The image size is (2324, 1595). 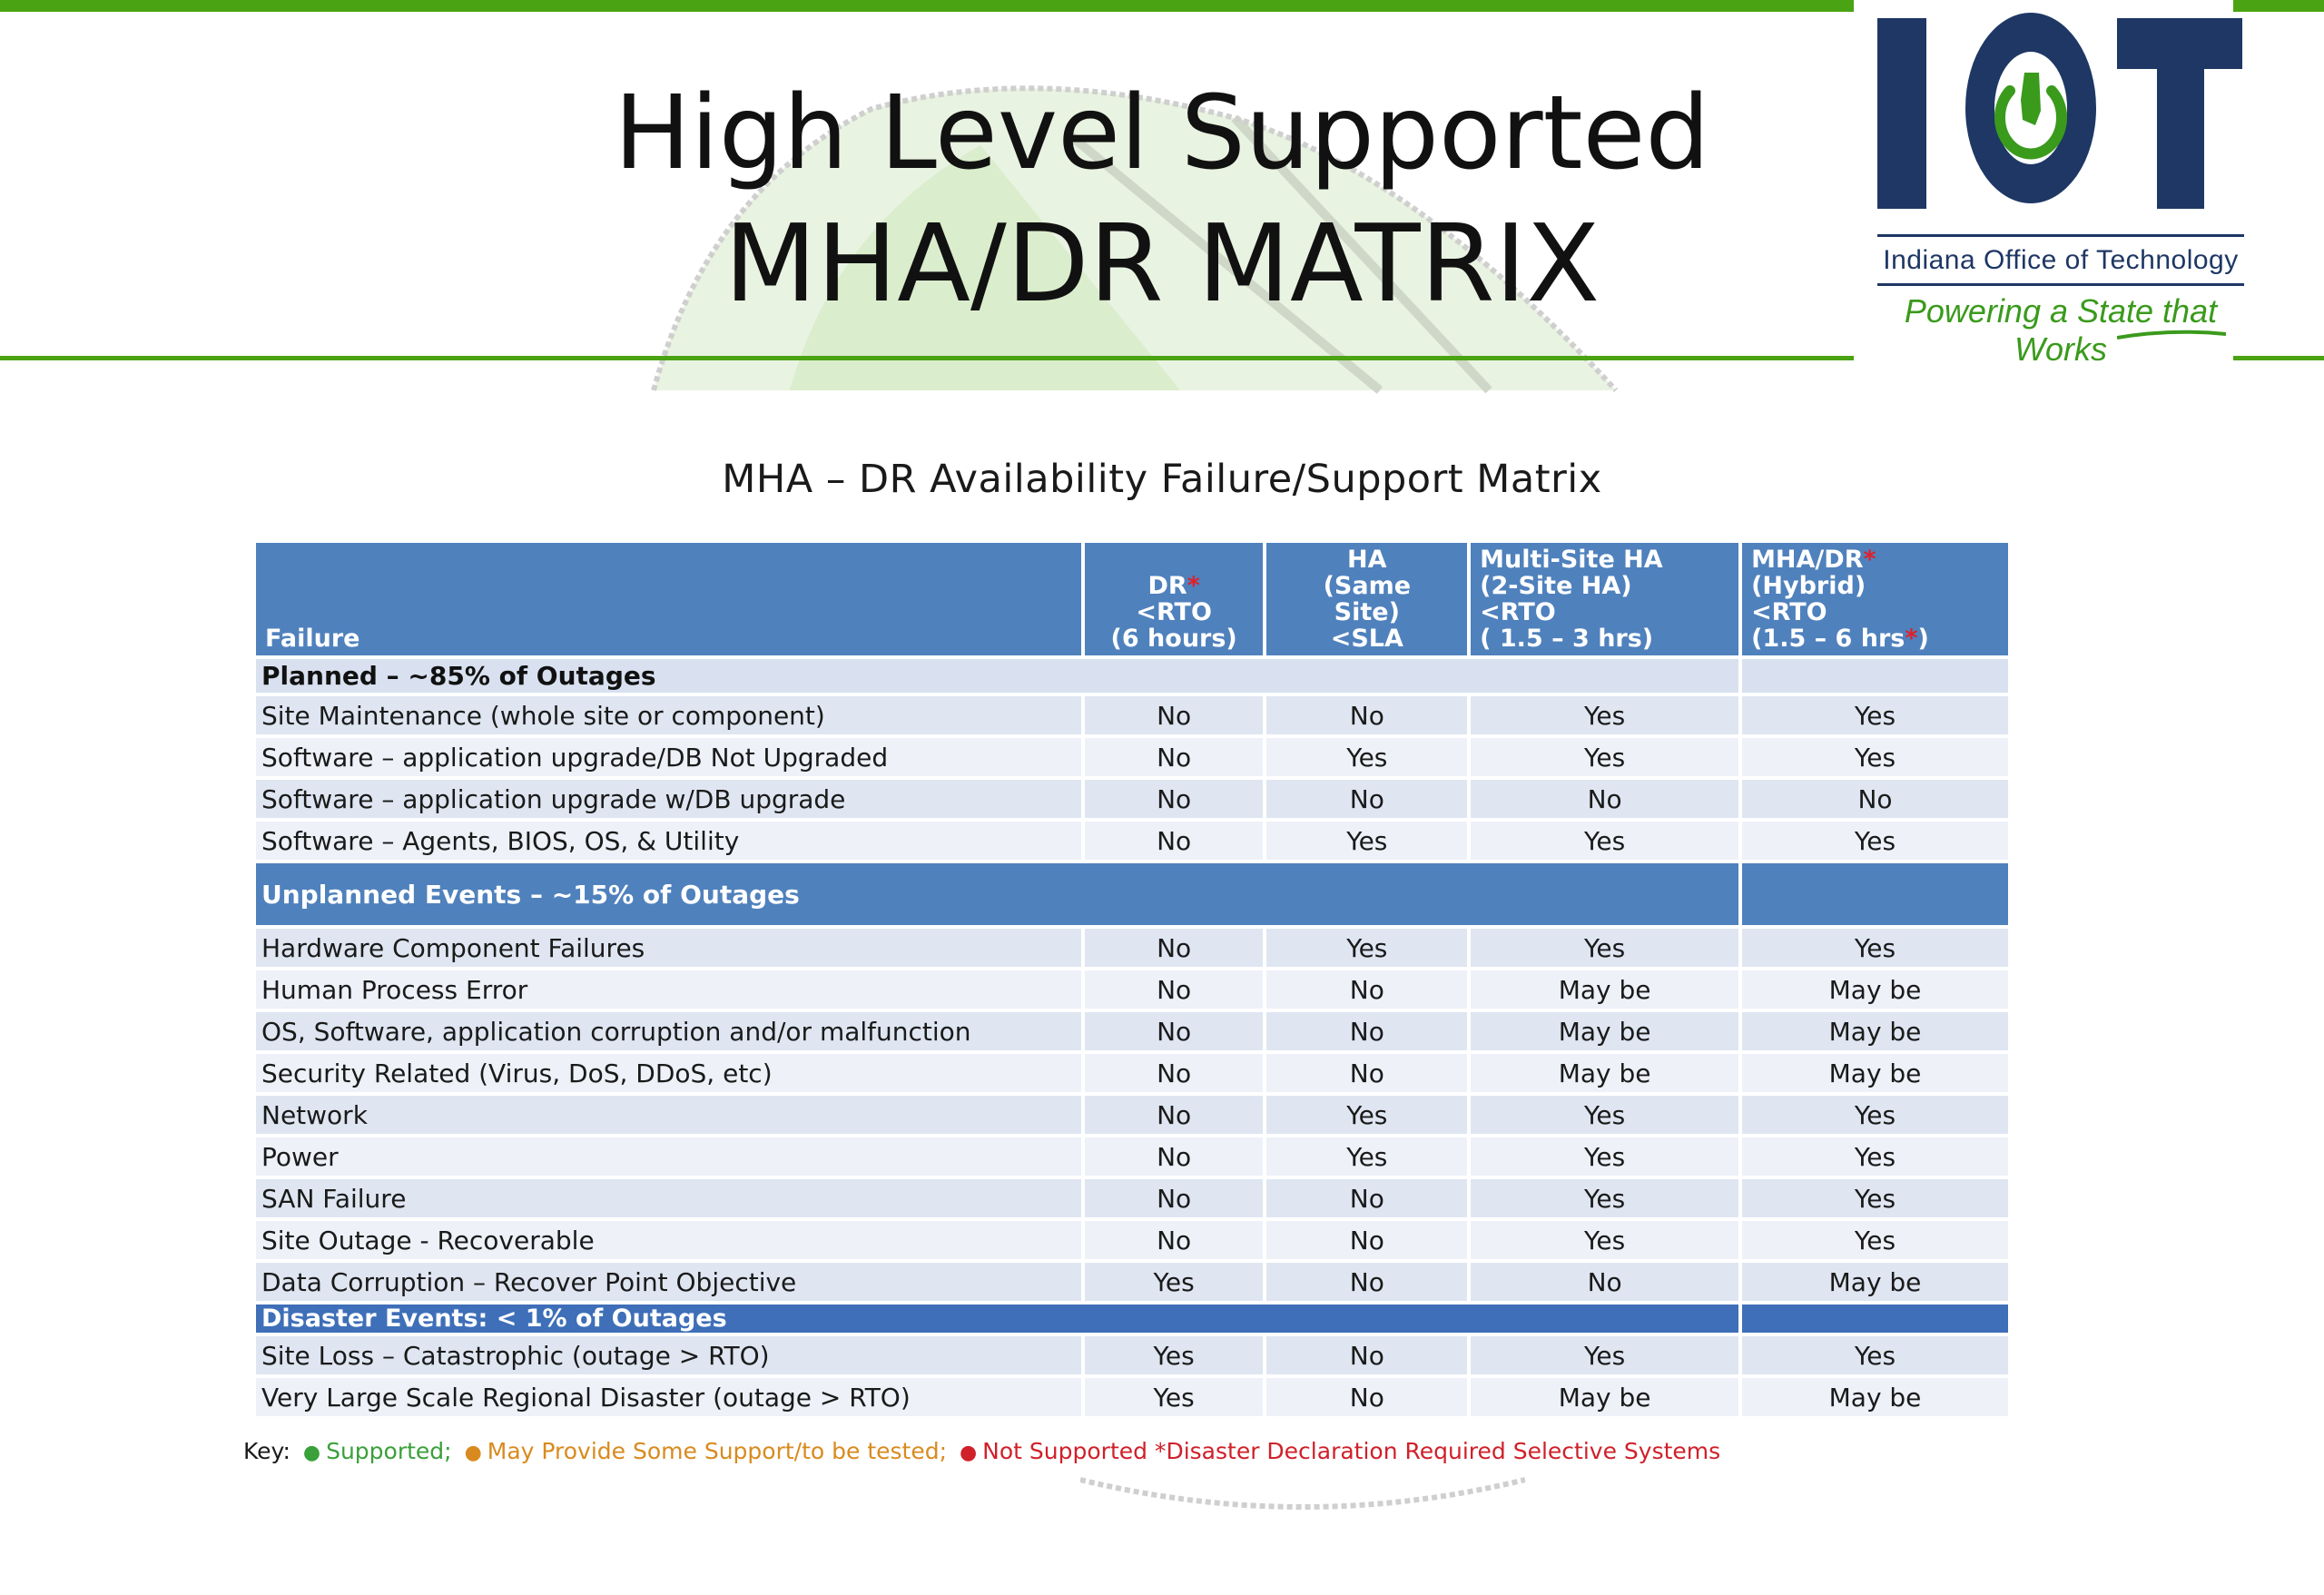 What do you see at coordinates (1367, 560) in the screenshot?
I see `header-ha-line-1: HA` at bounding box center [1367, 560].